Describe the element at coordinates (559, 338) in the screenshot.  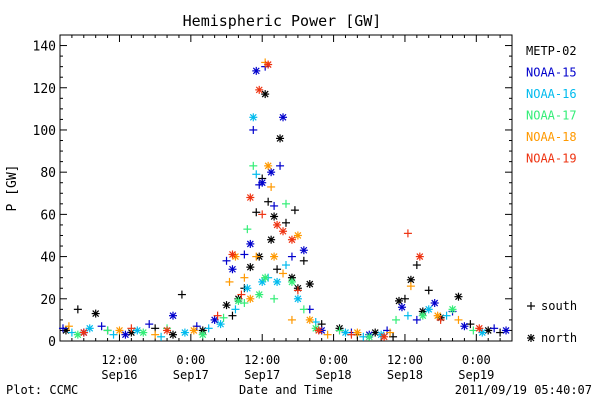
I see `legend-marker-label: north` at that location.